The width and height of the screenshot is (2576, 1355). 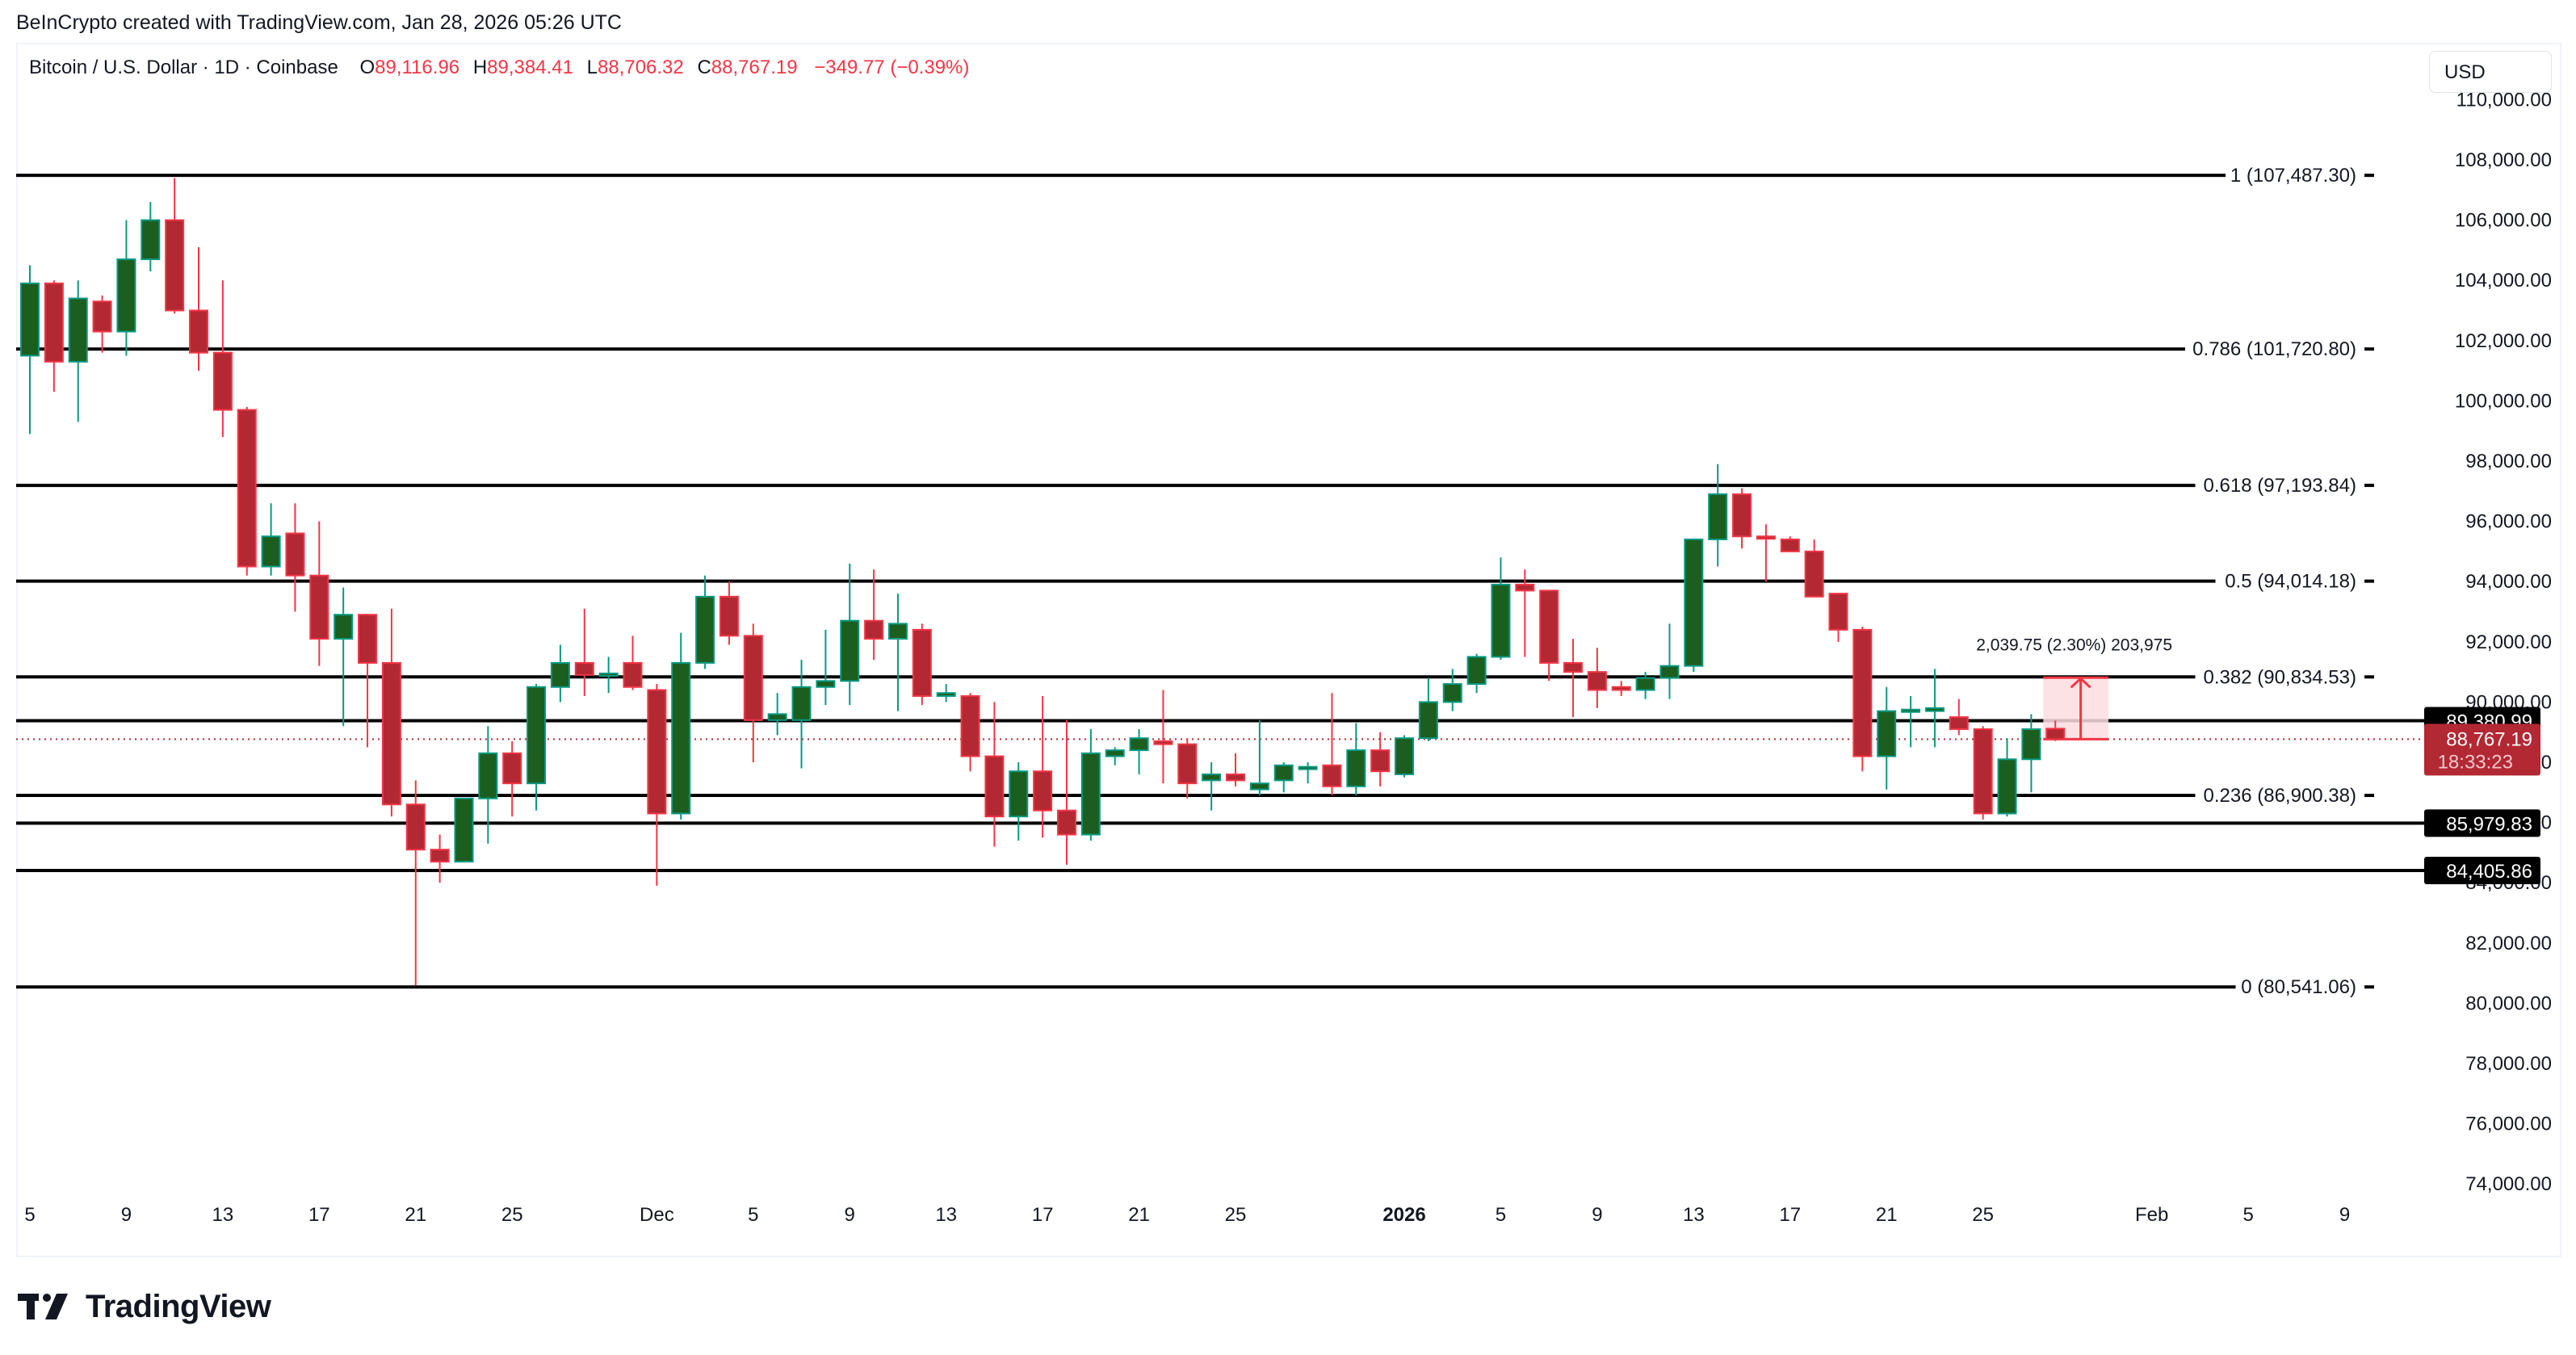 What do you see at coordinates (1887, 1215) in the screenshot?
I see `x-axis-tick-label: 21` at bounding box center [1887, 1215].